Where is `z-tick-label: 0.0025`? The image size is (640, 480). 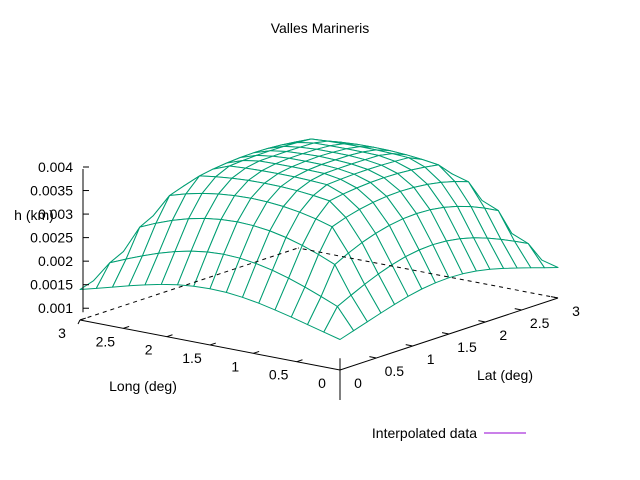
z-tick-label: 0.0025 is located at coordinates (51, 238).